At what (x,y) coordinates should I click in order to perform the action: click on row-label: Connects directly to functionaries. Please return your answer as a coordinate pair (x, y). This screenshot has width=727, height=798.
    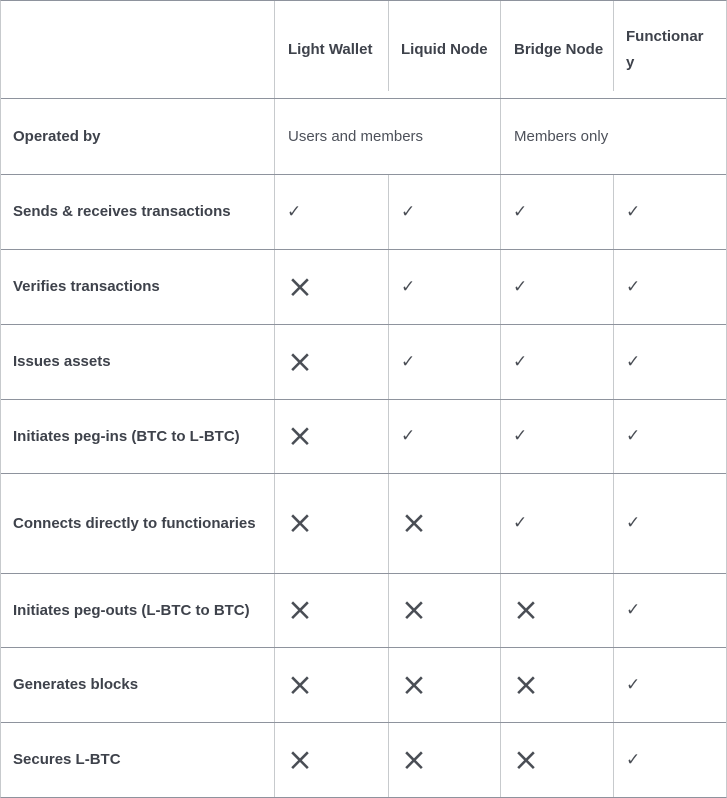
    Looking at the image, I should click on (134, 523).